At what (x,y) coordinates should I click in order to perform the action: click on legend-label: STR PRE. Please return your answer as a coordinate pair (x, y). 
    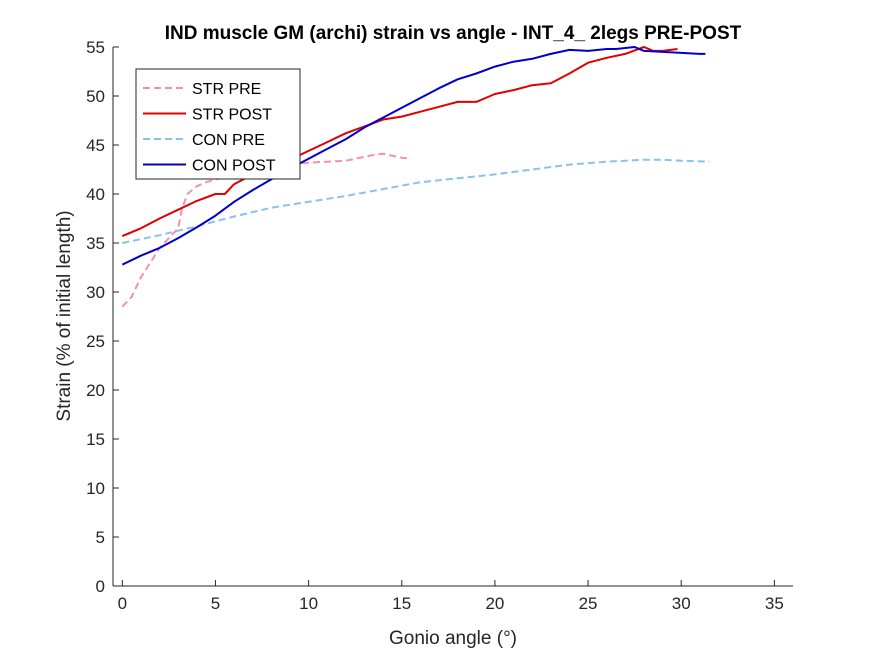
    Looking at the image, I should click on (226, 89).